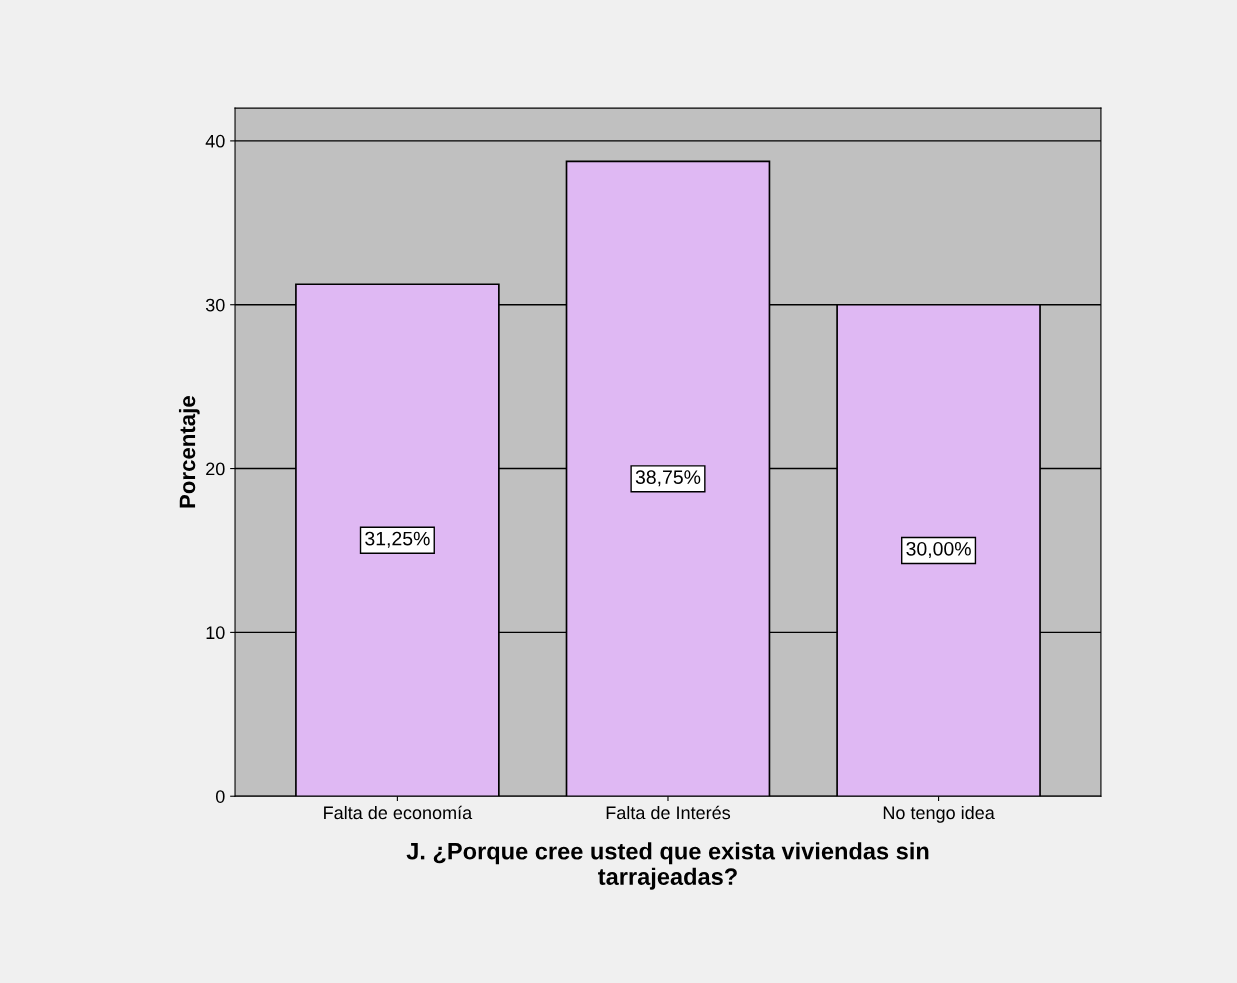  What do you see at coordinates (397, 539) in the screenshot?
I see `data-label: 31,25%` at bounding box center [397, 539].